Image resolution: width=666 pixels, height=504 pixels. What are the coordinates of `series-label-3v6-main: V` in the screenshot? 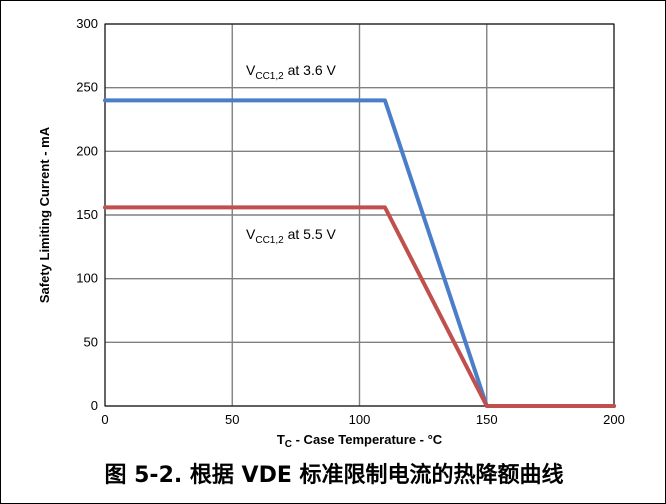 It's located at (251, 70).